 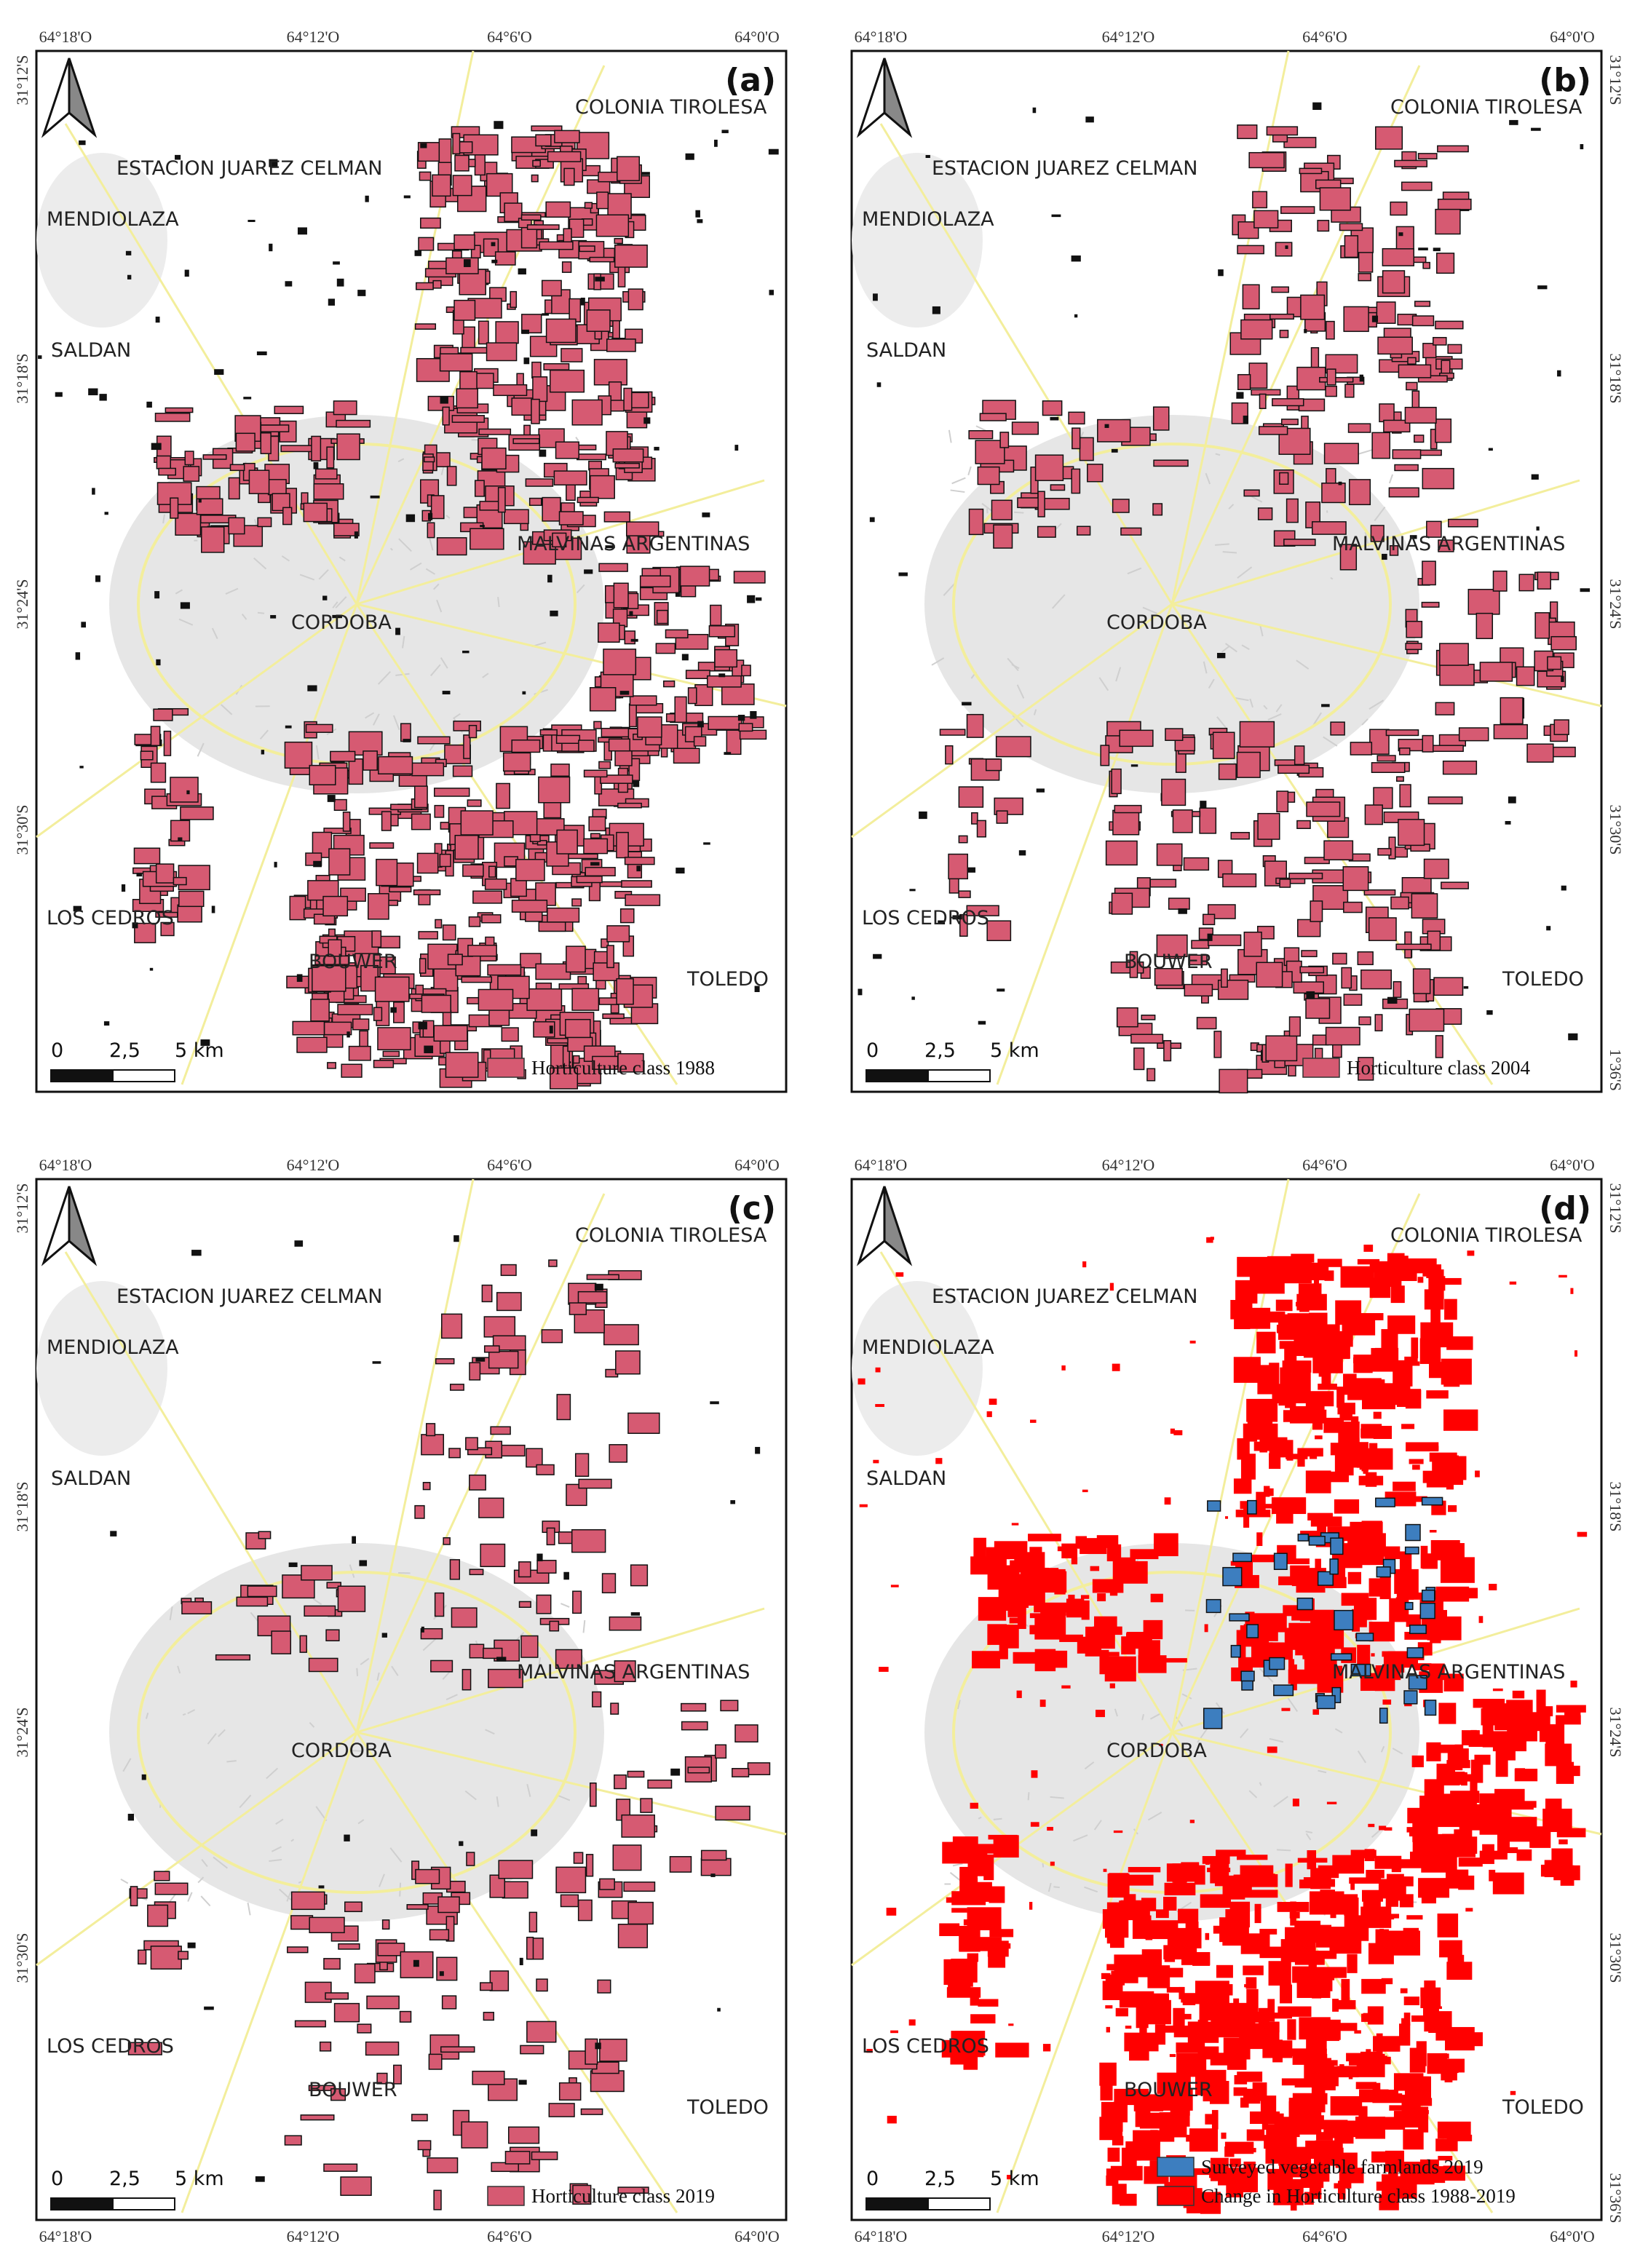 What do you see at coordinates (91, 350) in the screenshot?
I see `place-label: SALDAN` at bounding box center [91, 350].